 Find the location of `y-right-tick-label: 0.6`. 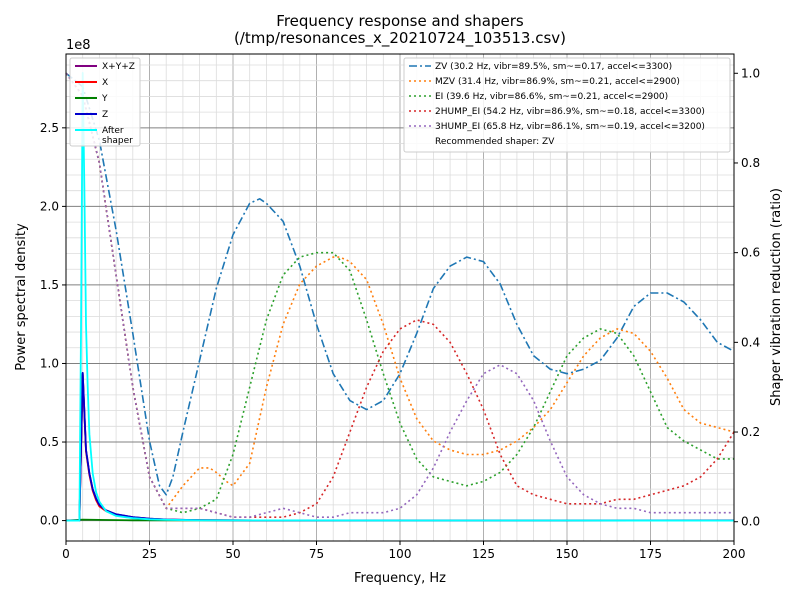

y-right-tick-label: 0.6 is located at coordinates (750, 253).